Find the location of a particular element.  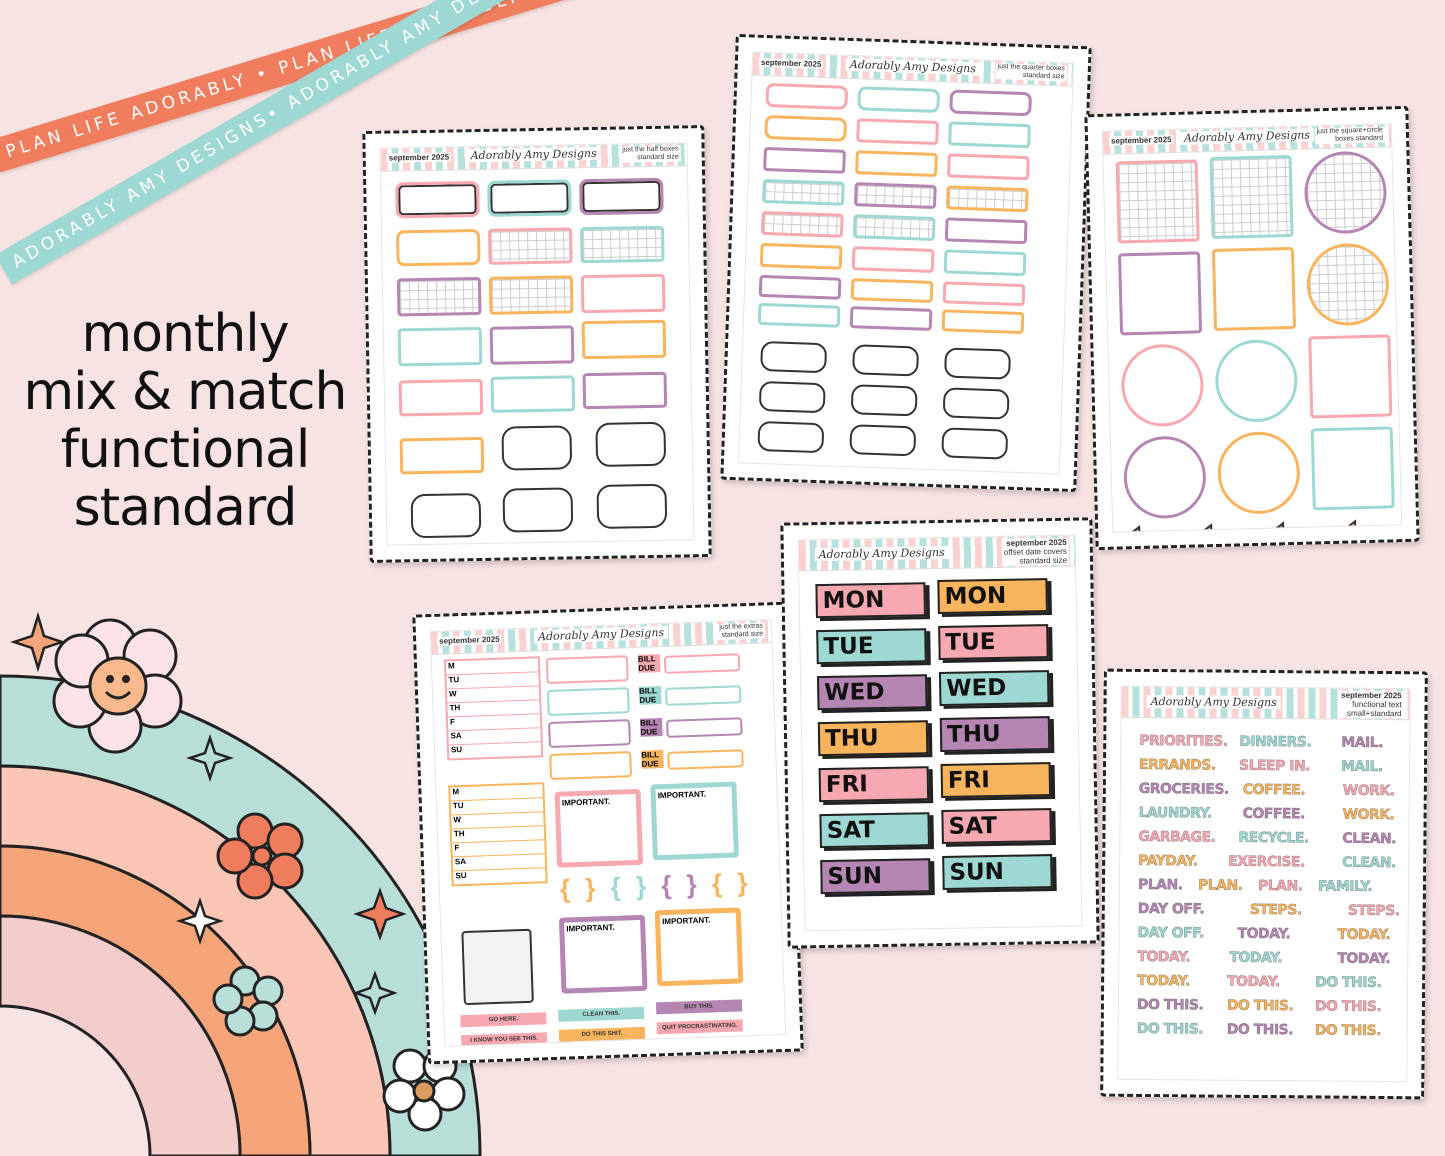

functional-word: COFFEE. is located at coordinates (1274, 790).